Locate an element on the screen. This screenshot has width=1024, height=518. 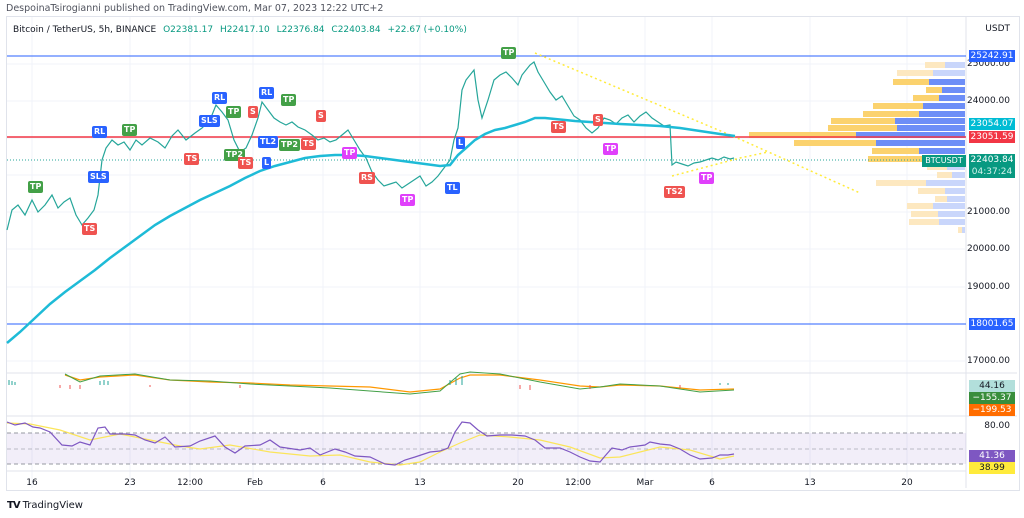
tradingview-branding: TV TradingView is located at coordinates (45, 505).